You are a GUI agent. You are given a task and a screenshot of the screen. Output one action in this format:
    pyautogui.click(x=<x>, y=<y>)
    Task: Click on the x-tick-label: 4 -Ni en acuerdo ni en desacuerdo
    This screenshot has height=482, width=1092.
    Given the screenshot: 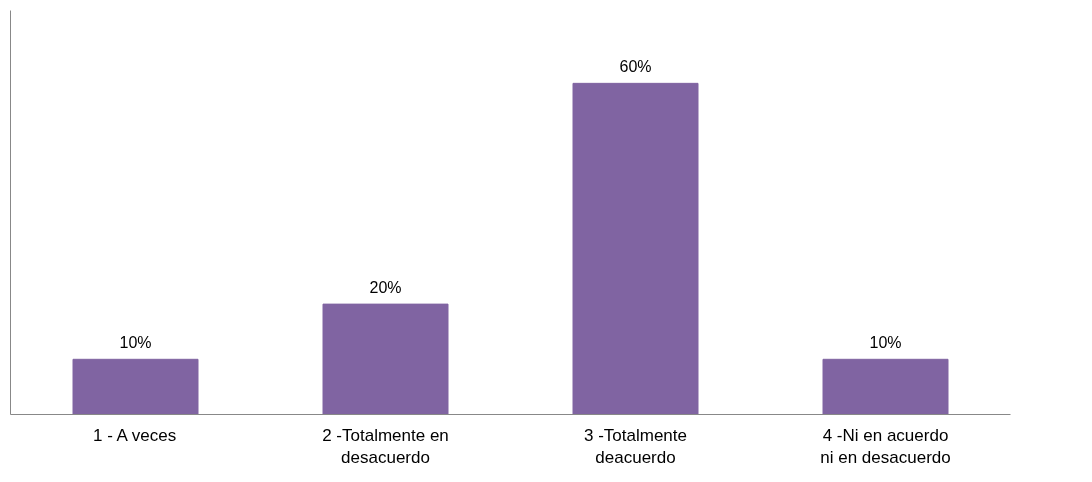 What is the action you would take?
    pyautogui.click(x=885, y=446)
    